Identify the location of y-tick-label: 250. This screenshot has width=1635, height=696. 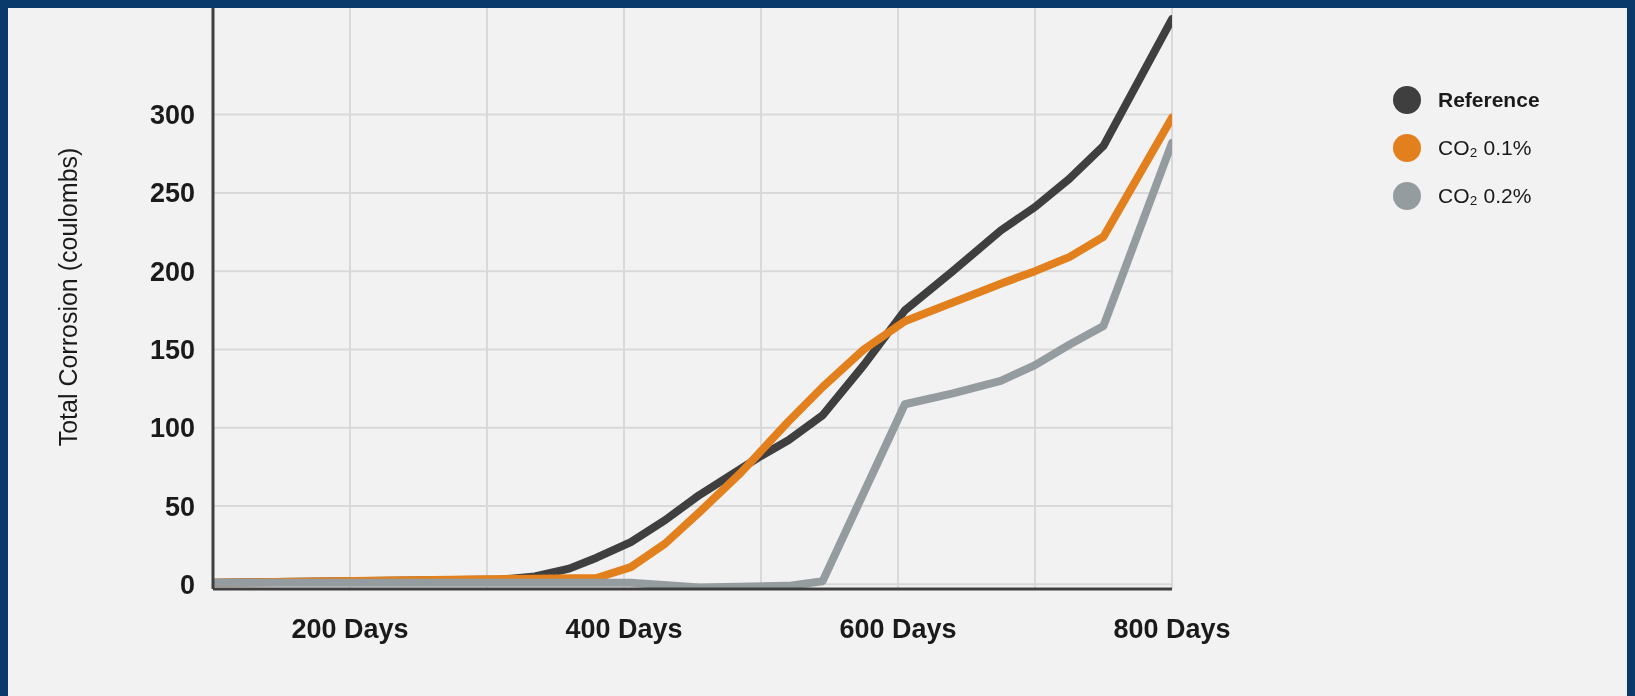
(172, 193).